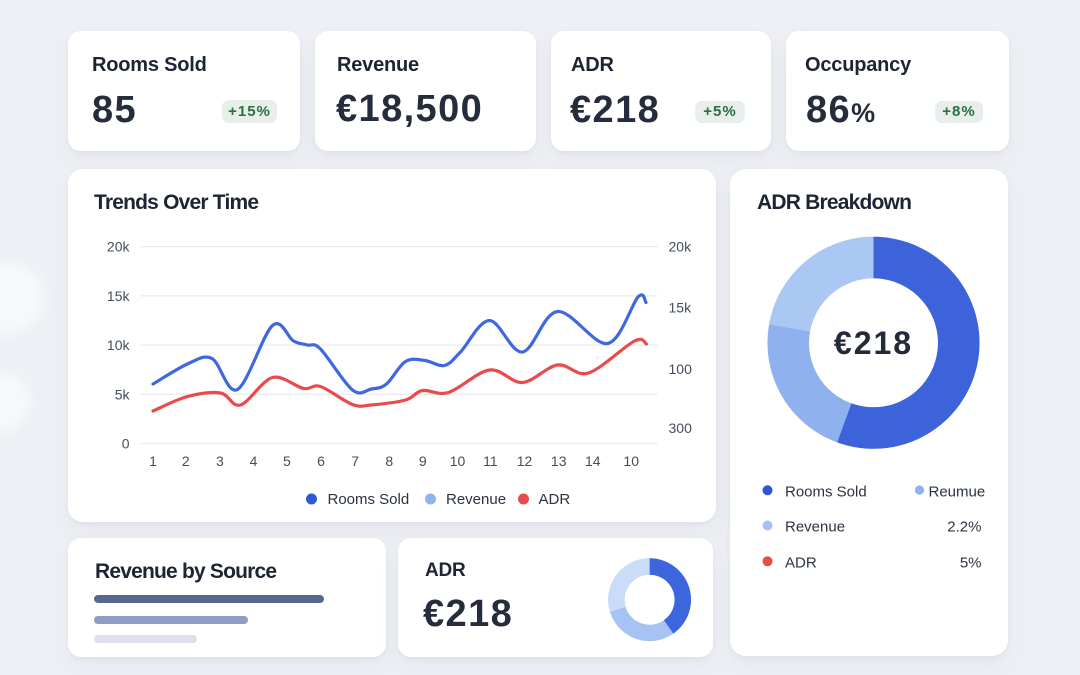  What do you see at coordinates (126, 444) in the screenshot?
I see `svg-text: 0` at bounding box center [126, 444].